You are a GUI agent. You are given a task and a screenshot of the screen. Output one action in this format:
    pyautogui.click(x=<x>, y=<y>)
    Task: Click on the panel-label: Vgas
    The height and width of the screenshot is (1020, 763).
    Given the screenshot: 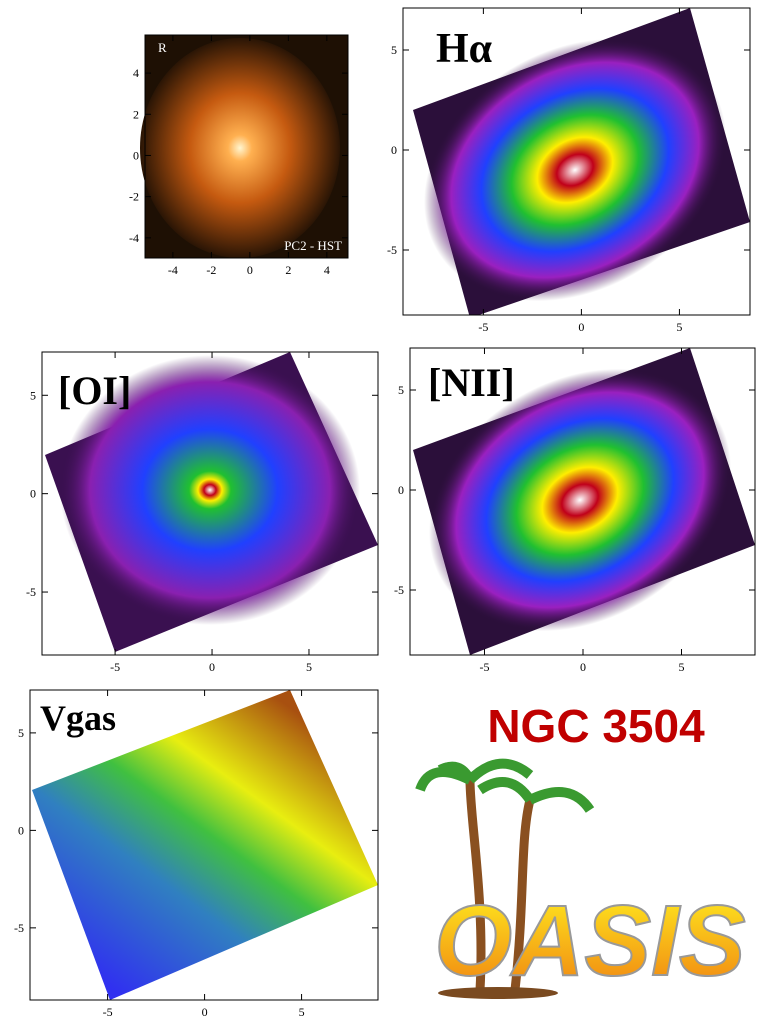 What is the action you would take?
    pyautogui.click(x=78, y=718)
    